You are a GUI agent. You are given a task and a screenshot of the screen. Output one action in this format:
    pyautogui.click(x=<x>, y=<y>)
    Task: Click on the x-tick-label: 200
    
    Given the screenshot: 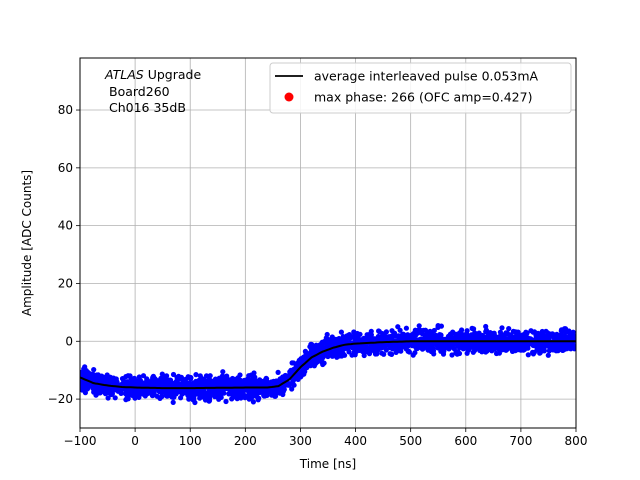 What is the action you would take?
    pyautogui.click(x=245, y=441)
    